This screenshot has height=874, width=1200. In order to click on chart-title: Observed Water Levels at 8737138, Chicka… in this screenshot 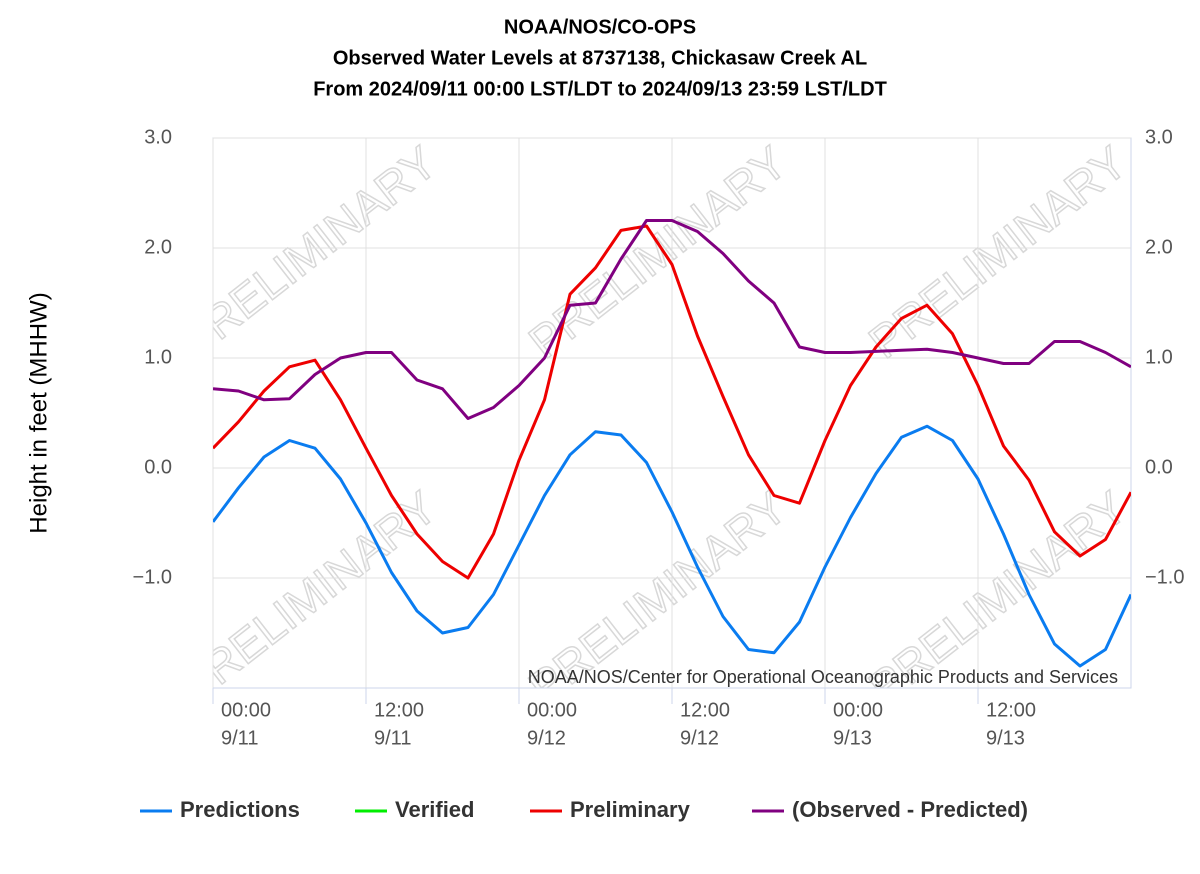, I will do `click(600, 58)`.